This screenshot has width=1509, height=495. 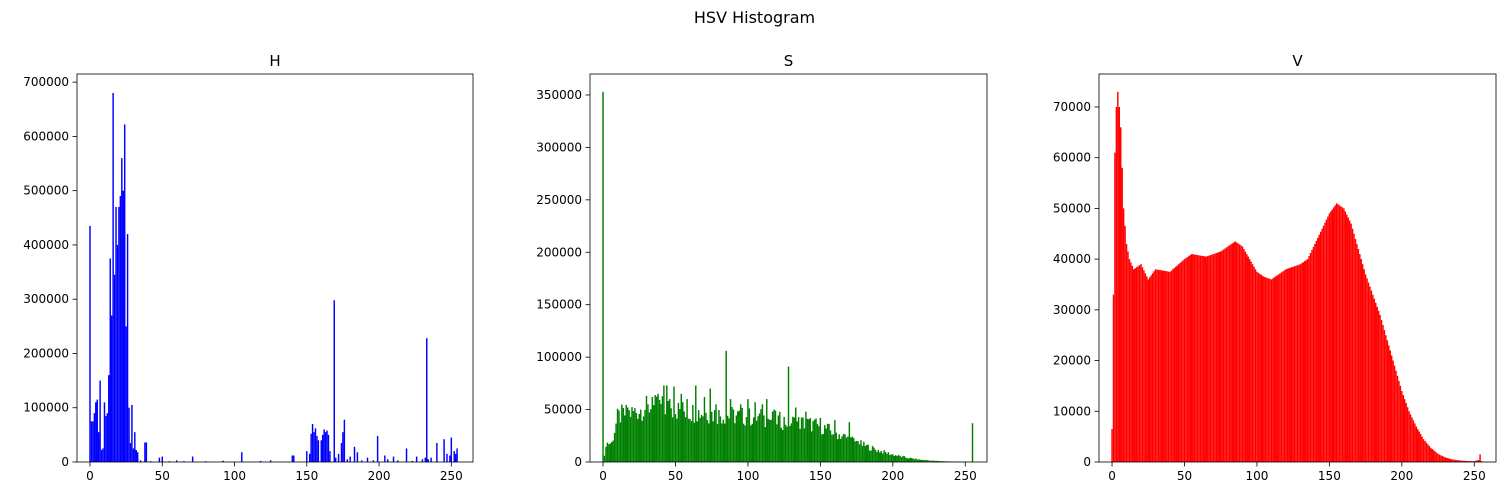 What do you see at coordinates (90, 476) in the screenshot?
I see `x-tick-label: 0` at bounding box center [90, 476].